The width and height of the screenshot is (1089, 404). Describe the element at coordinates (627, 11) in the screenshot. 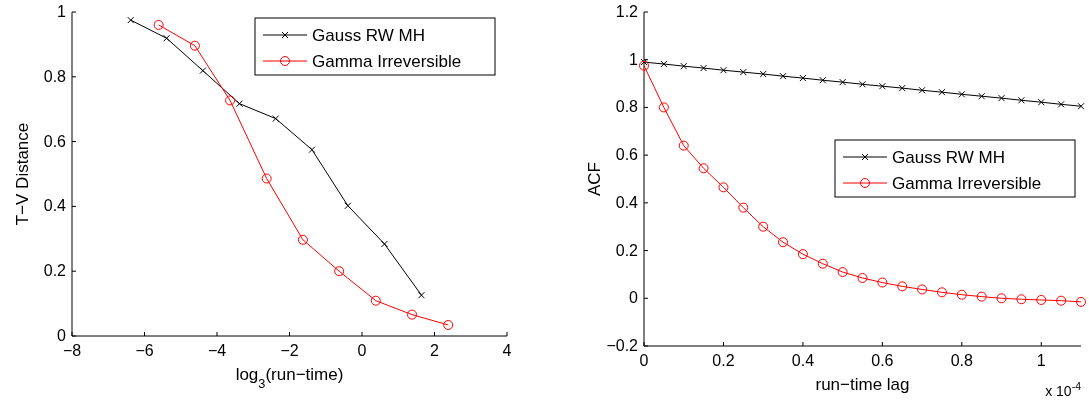

I see `y-tick-label: 1.2` at that location.